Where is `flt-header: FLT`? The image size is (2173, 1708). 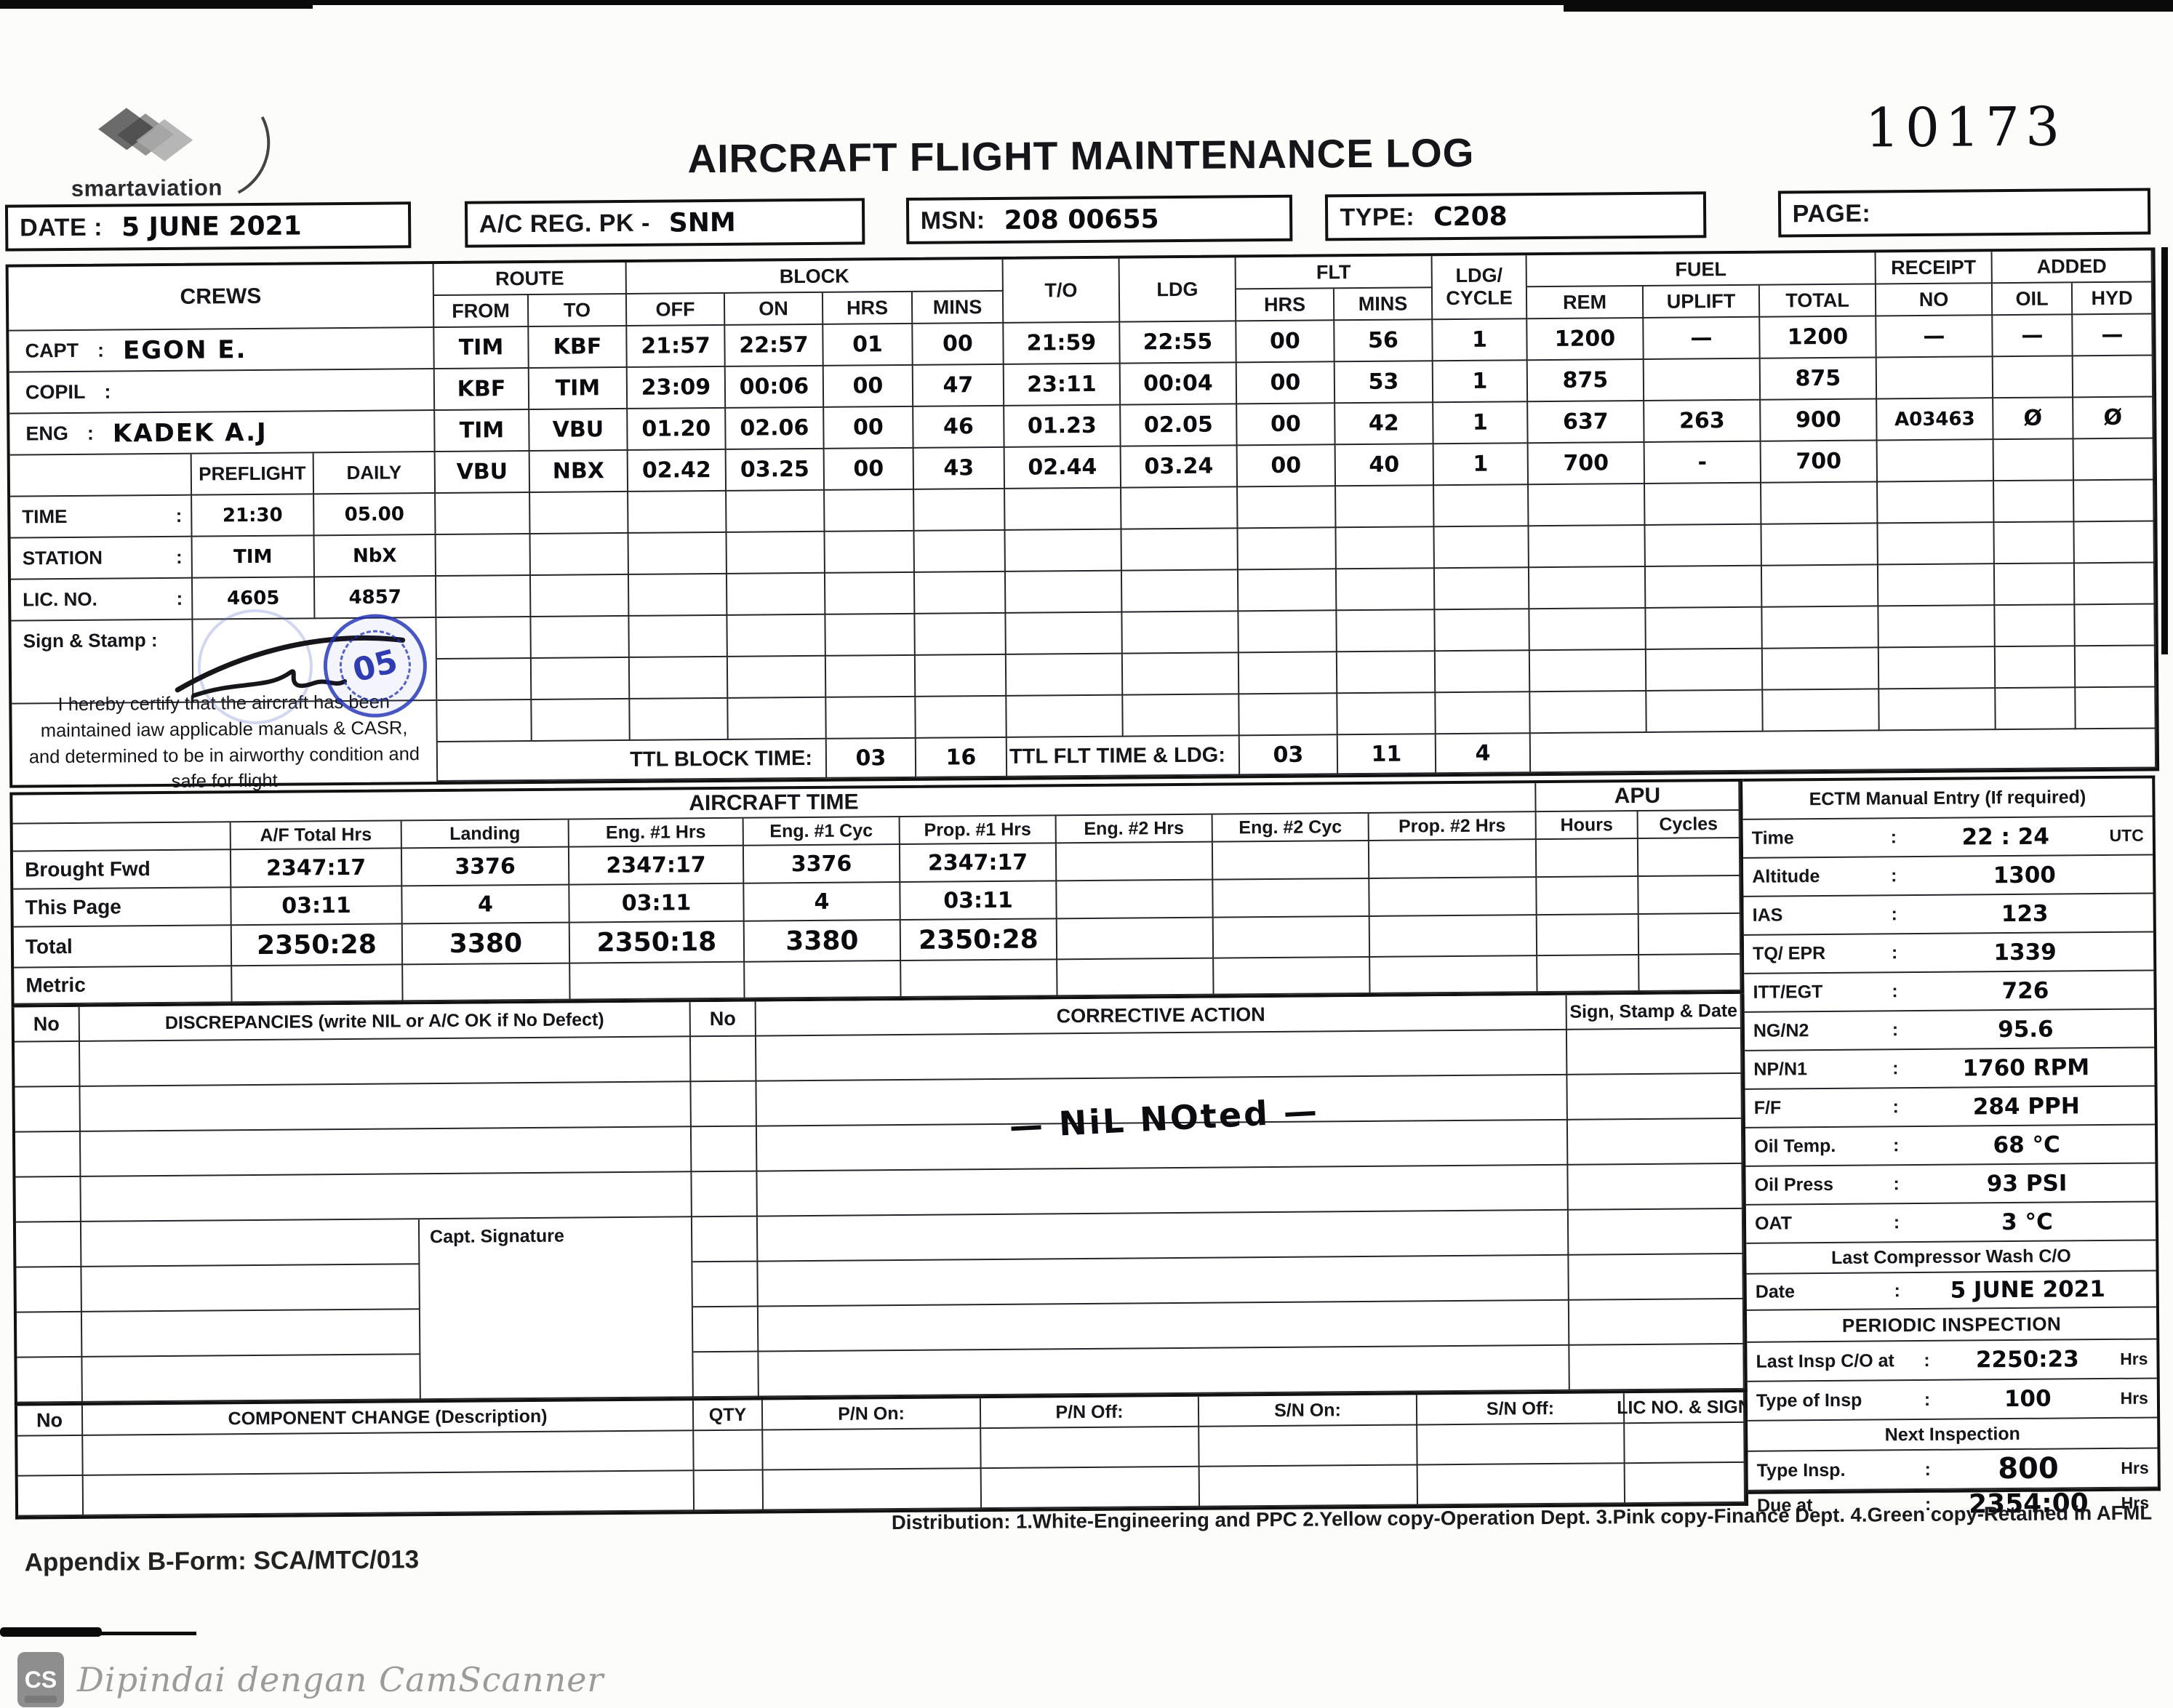 flt-header: FLT is located at coordinates (1334, 273).